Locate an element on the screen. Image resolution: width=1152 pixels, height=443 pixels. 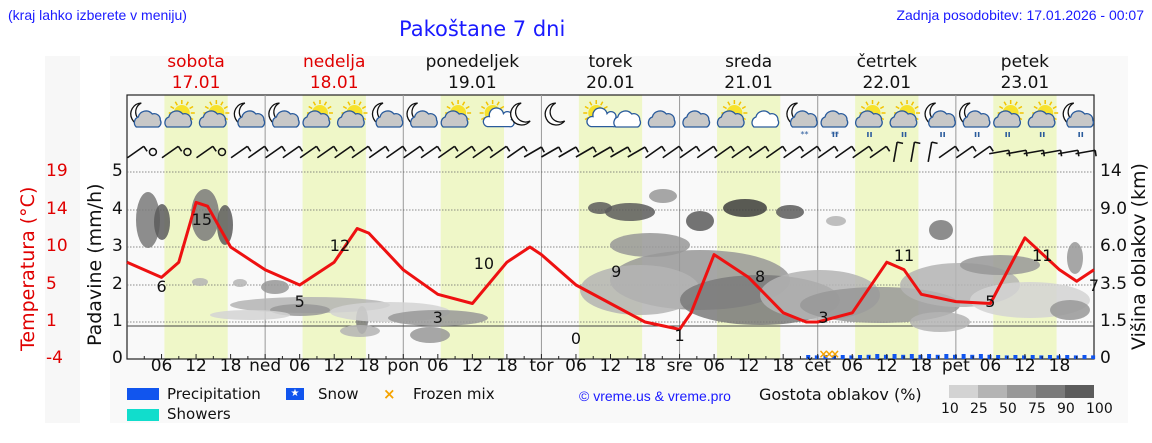
x-tick-label: pet is located at coordinates (955, 366).